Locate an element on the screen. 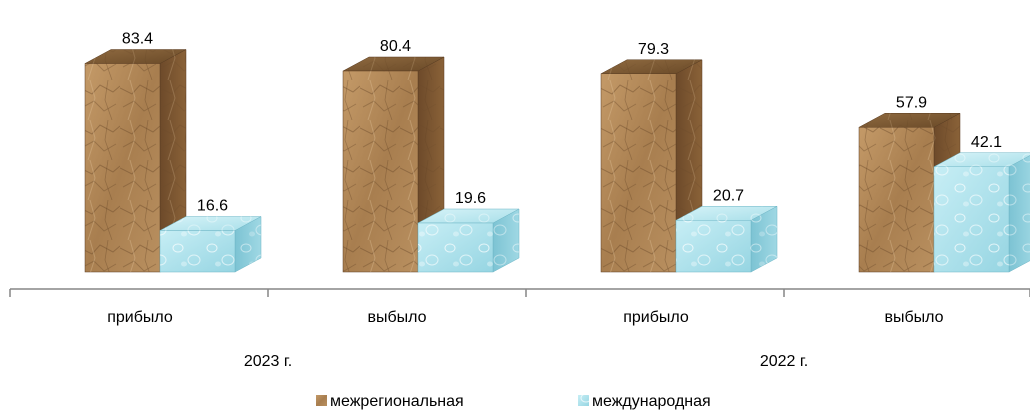 This screenshot has height=413, width=1030. value-label-series-2-cat-1: 16.6 is located at coordinates (212, 206).